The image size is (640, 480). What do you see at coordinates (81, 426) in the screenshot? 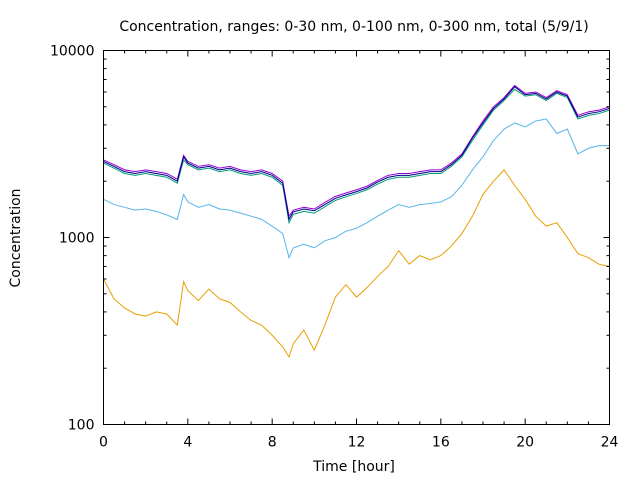
I see `y-tick-label: 100` at bounding box center [81, 426].